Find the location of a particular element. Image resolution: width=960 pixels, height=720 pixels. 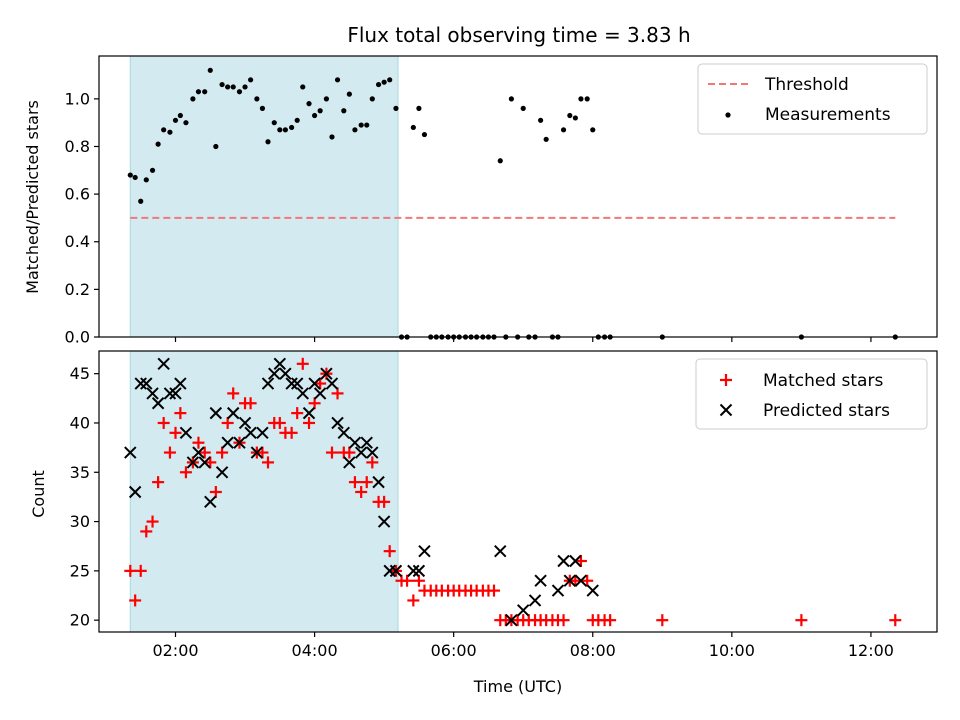

legend-measurements-swatch is located at coordinates (728, 115).